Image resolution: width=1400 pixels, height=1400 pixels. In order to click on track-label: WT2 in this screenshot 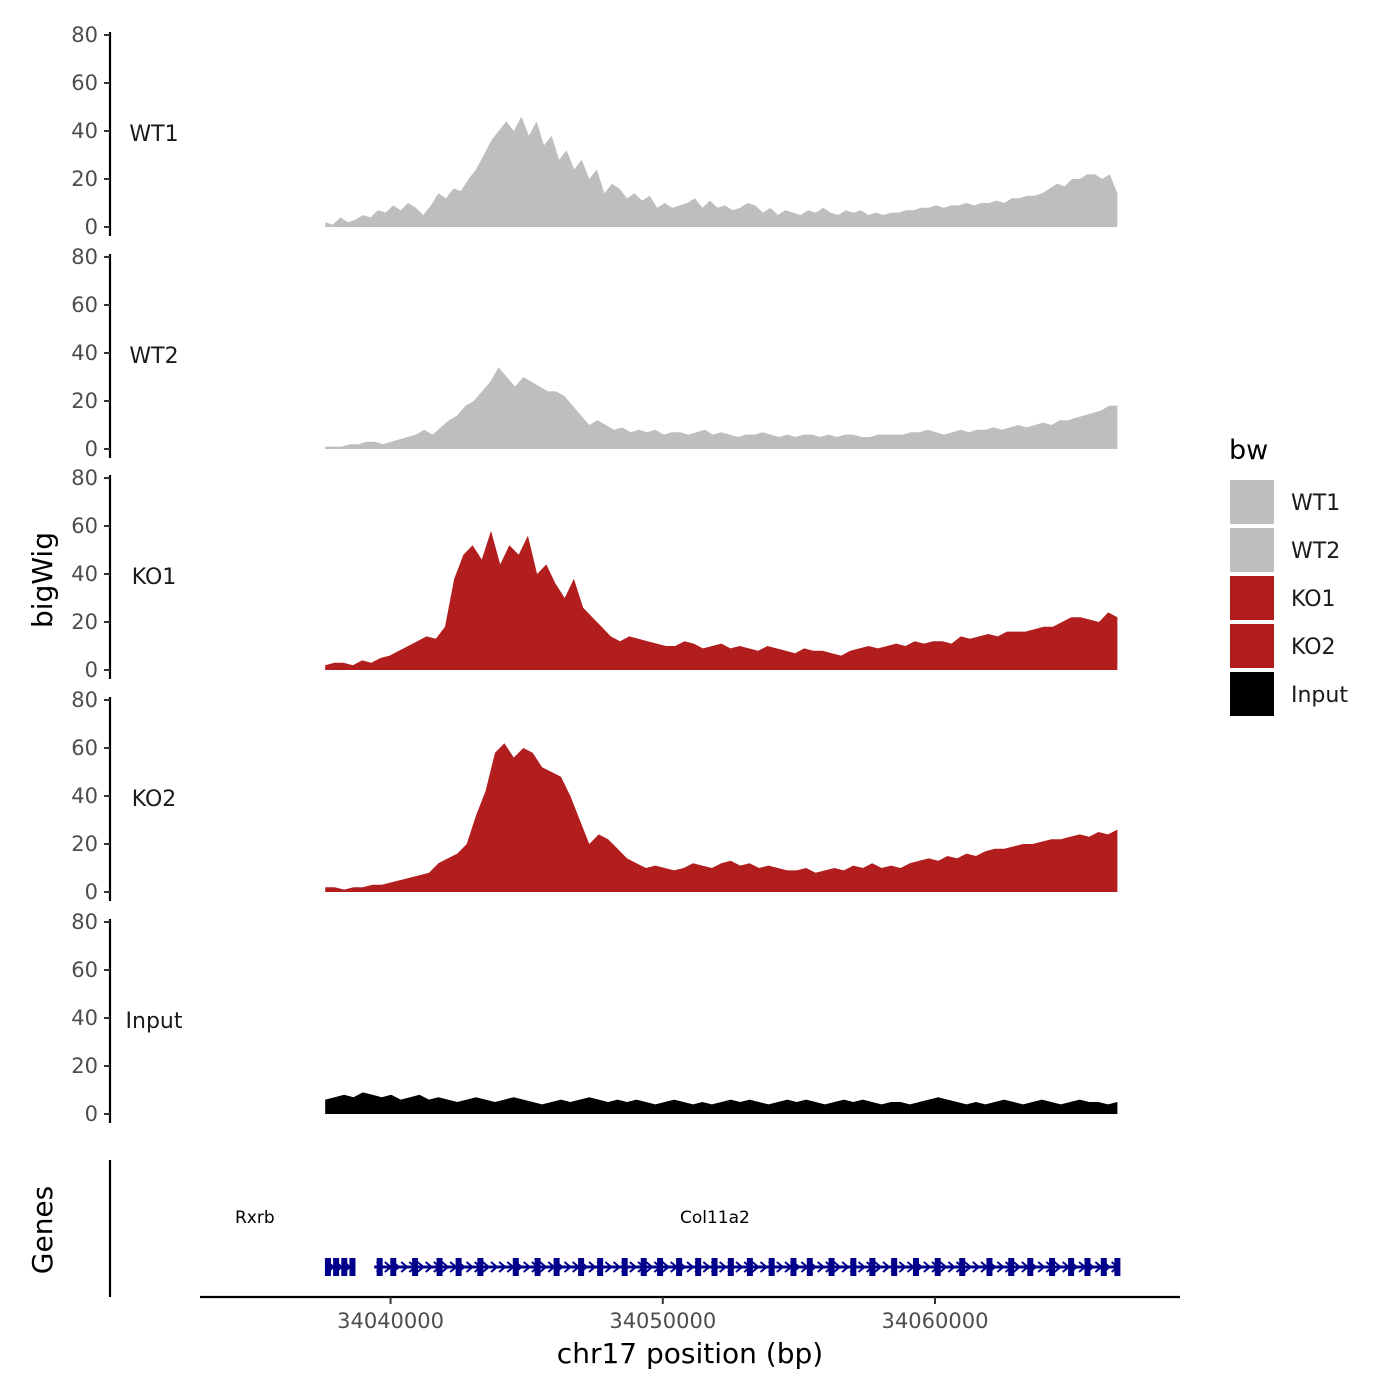, I will do `click(153, 356)`.